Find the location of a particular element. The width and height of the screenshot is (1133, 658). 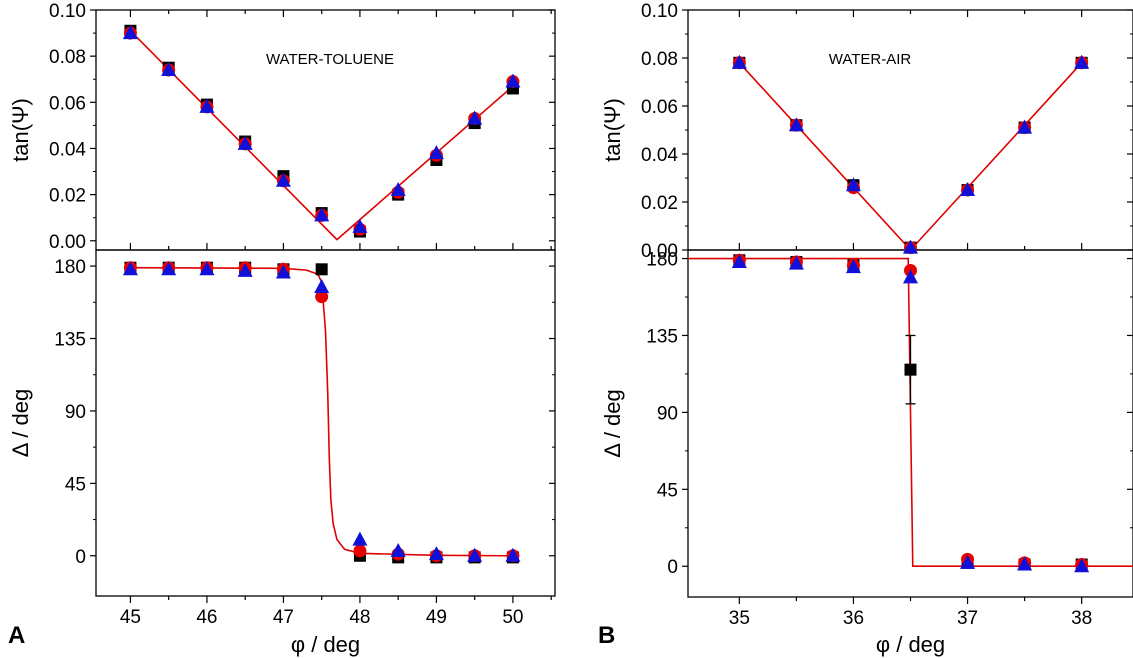

x-tick-label: 49 is located at coordinates (436, 617).